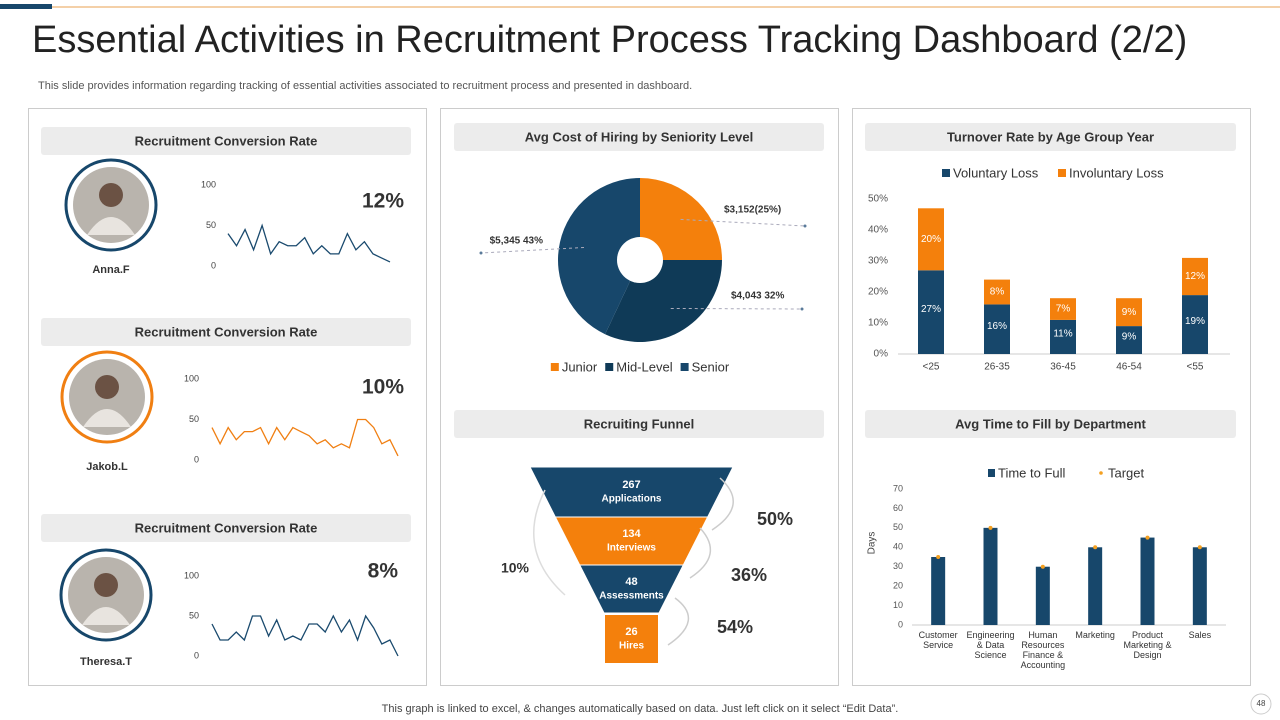 The image size is (1280, 720). Describe the element at coordinates (640, 260) in the screenshot. I see `donut-hole` at that location.